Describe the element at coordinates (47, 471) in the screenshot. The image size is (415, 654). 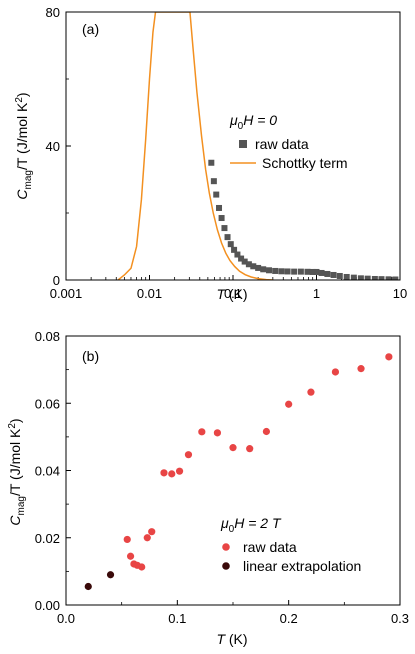
I see `panel-b-y-tick-label: 0.04` at that location.